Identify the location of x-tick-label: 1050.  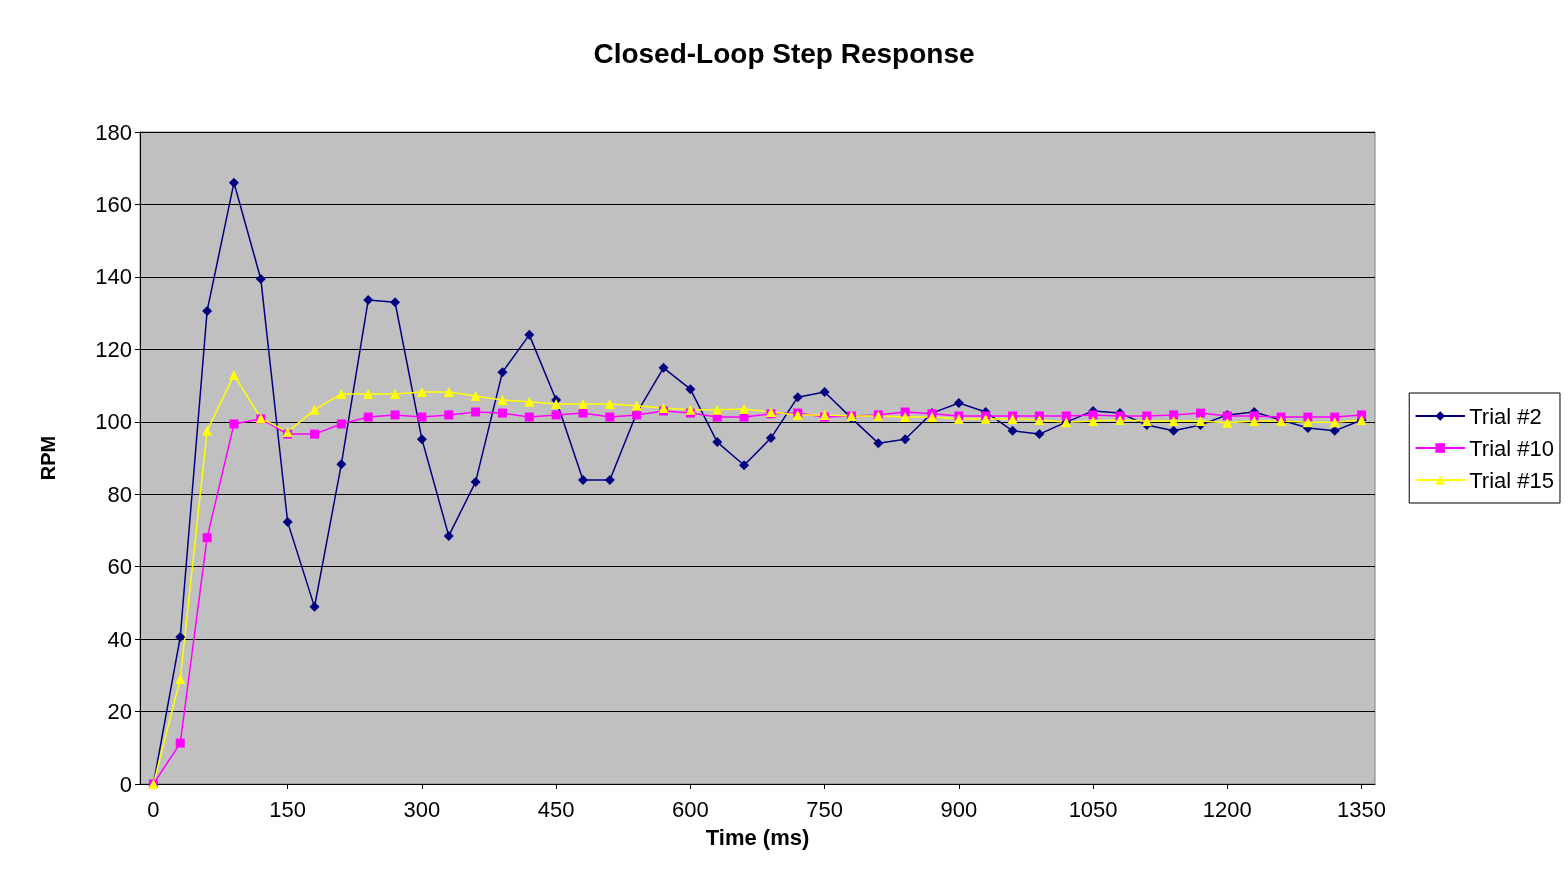
(1093, 809).